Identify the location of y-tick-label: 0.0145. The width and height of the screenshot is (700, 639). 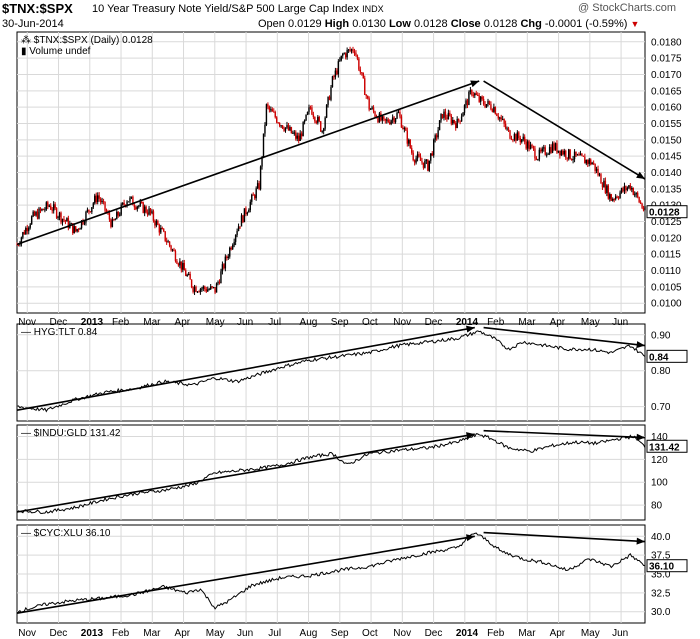
(666, 157).